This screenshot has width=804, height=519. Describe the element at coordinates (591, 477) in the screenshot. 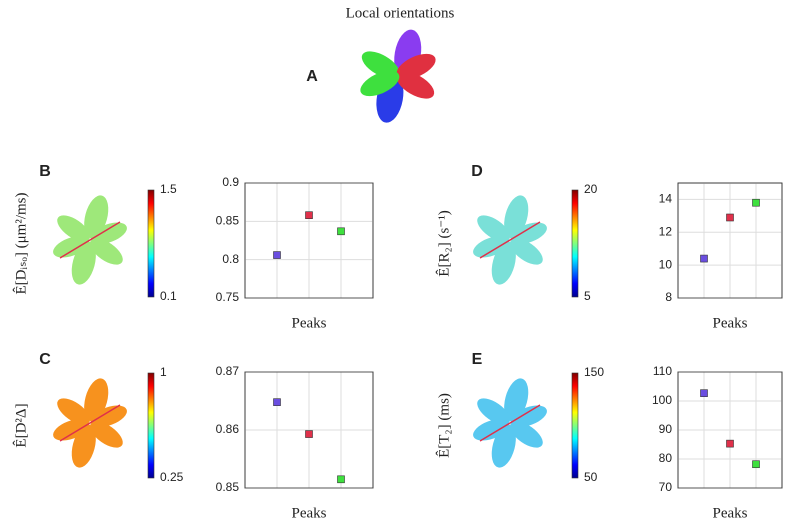

I see `colorbar-tick-label: 50` at that location.